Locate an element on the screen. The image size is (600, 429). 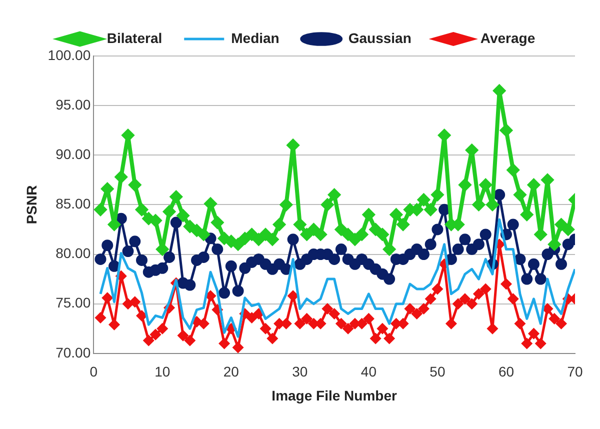
legend-label: Average is located at coordinates (508, 38).